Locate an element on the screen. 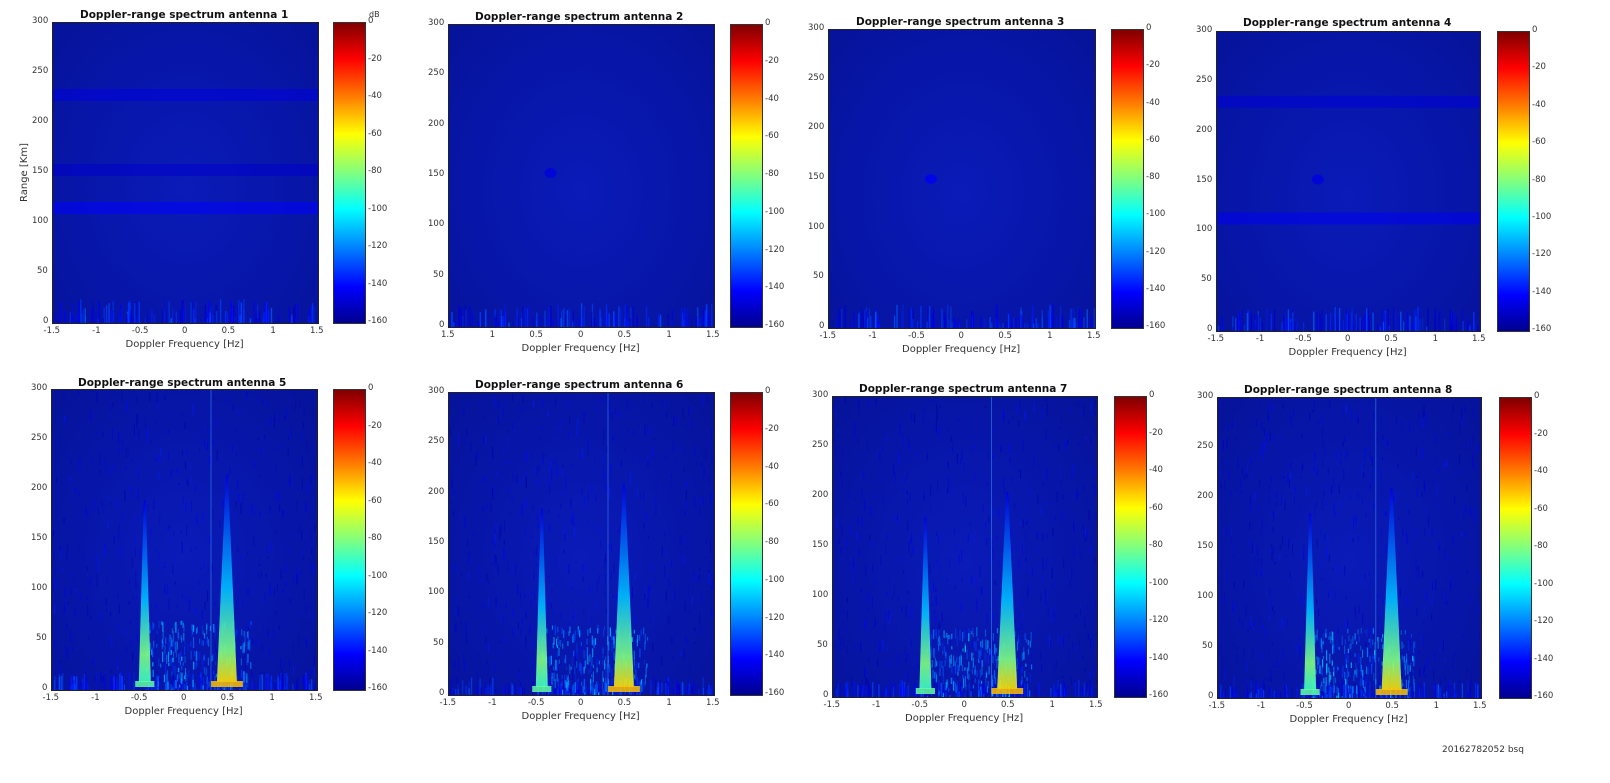 The height and width of the screenshot is (783, 1610). colorbar-tick-label: -100 is located at coordinates (1541, 217).